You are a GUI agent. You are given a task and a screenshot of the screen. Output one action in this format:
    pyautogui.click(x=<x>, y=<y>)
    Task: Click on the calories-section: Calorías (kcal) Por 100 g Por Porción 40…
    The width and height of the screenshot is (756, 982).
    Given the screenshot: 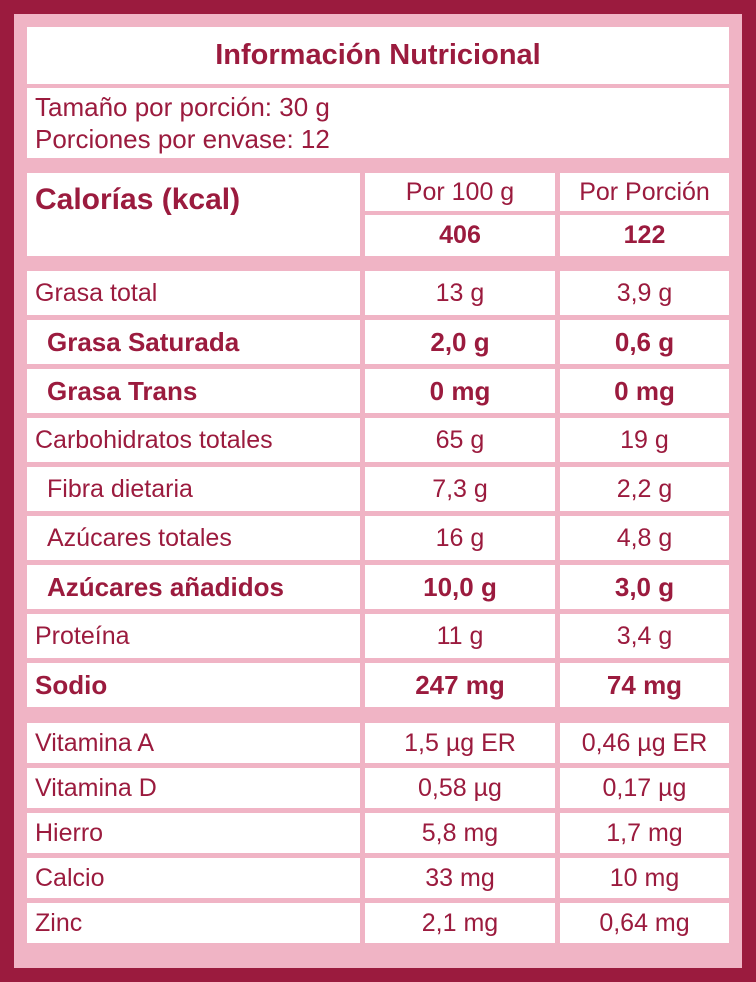 What is the action you would take?
    pyautogui.click(x=378, y=214)
    